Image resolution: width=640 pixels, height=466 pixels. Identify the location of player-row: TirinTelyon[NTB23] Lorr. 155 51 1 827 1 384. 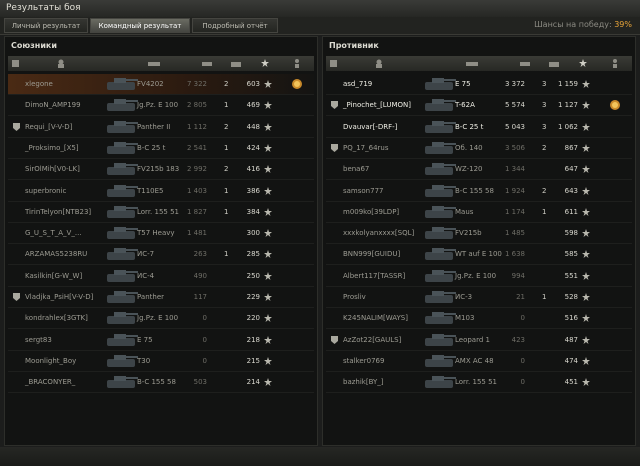
(161, 212).